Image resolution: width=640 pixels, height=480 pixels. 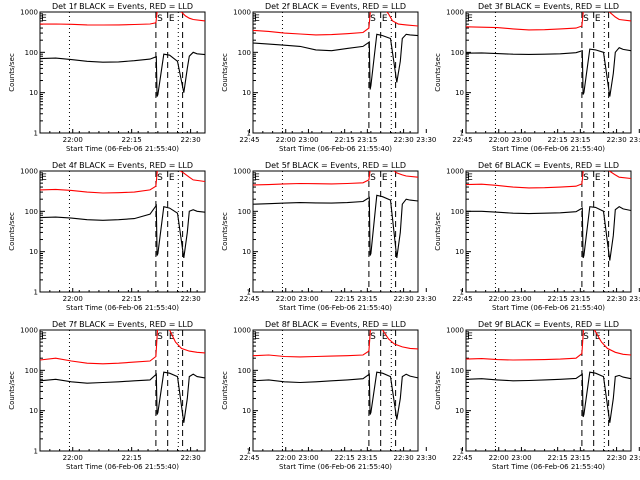 What do you see at coordinates (335, 324) in the screenshot?
I see `panel-title: Det 8f BLACK = Events, RED = LLD` at bounding box center [335, 324].